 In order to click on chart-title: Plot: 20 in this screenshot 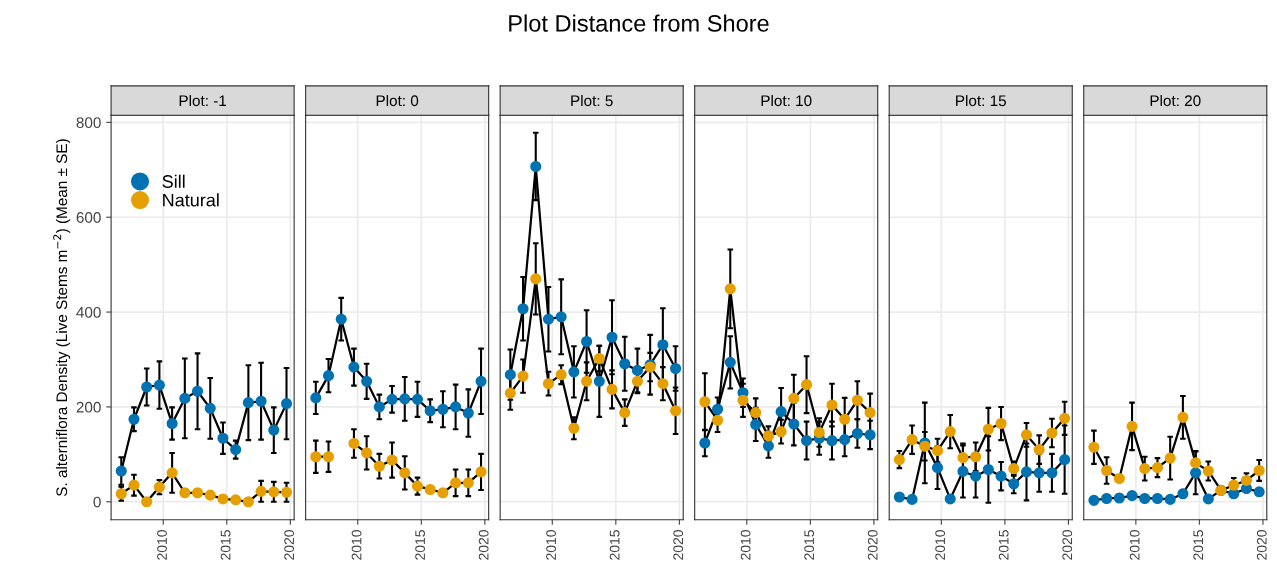, I will do `click(1175, 100)`.